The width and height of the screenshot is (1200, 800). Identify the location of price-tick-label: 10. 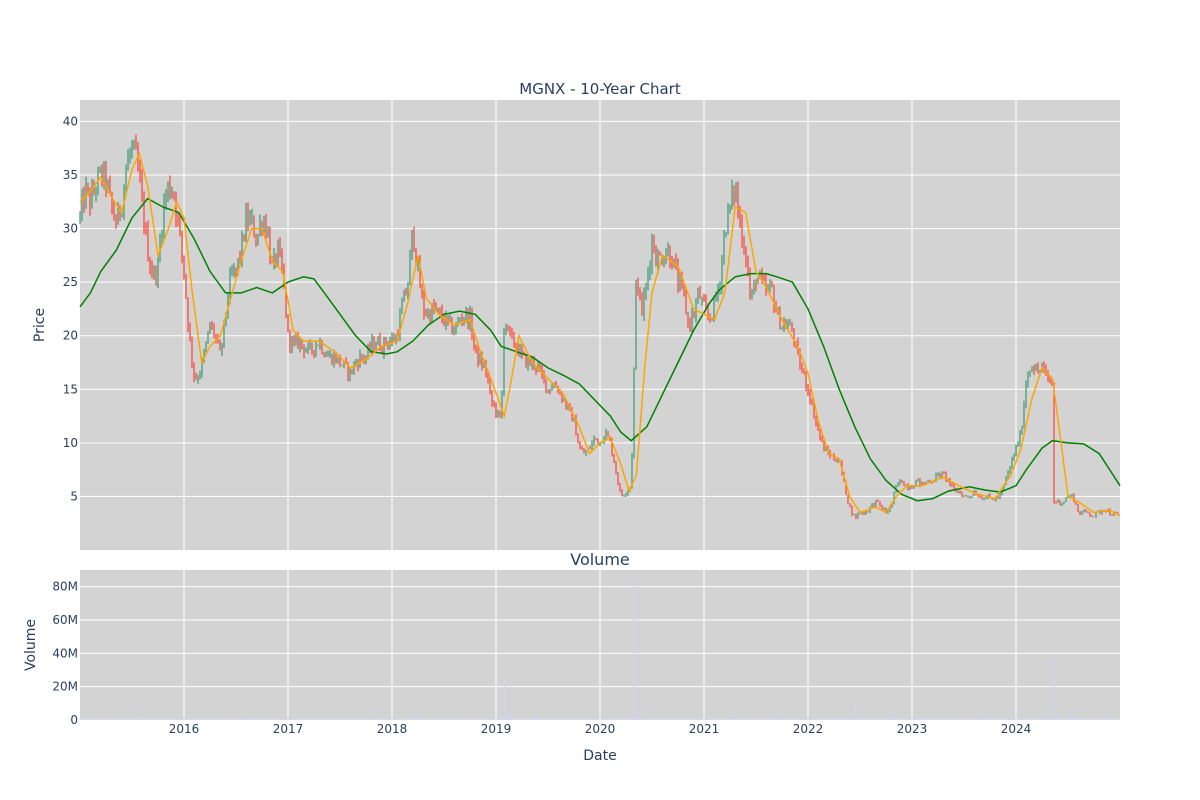
(70, 443).